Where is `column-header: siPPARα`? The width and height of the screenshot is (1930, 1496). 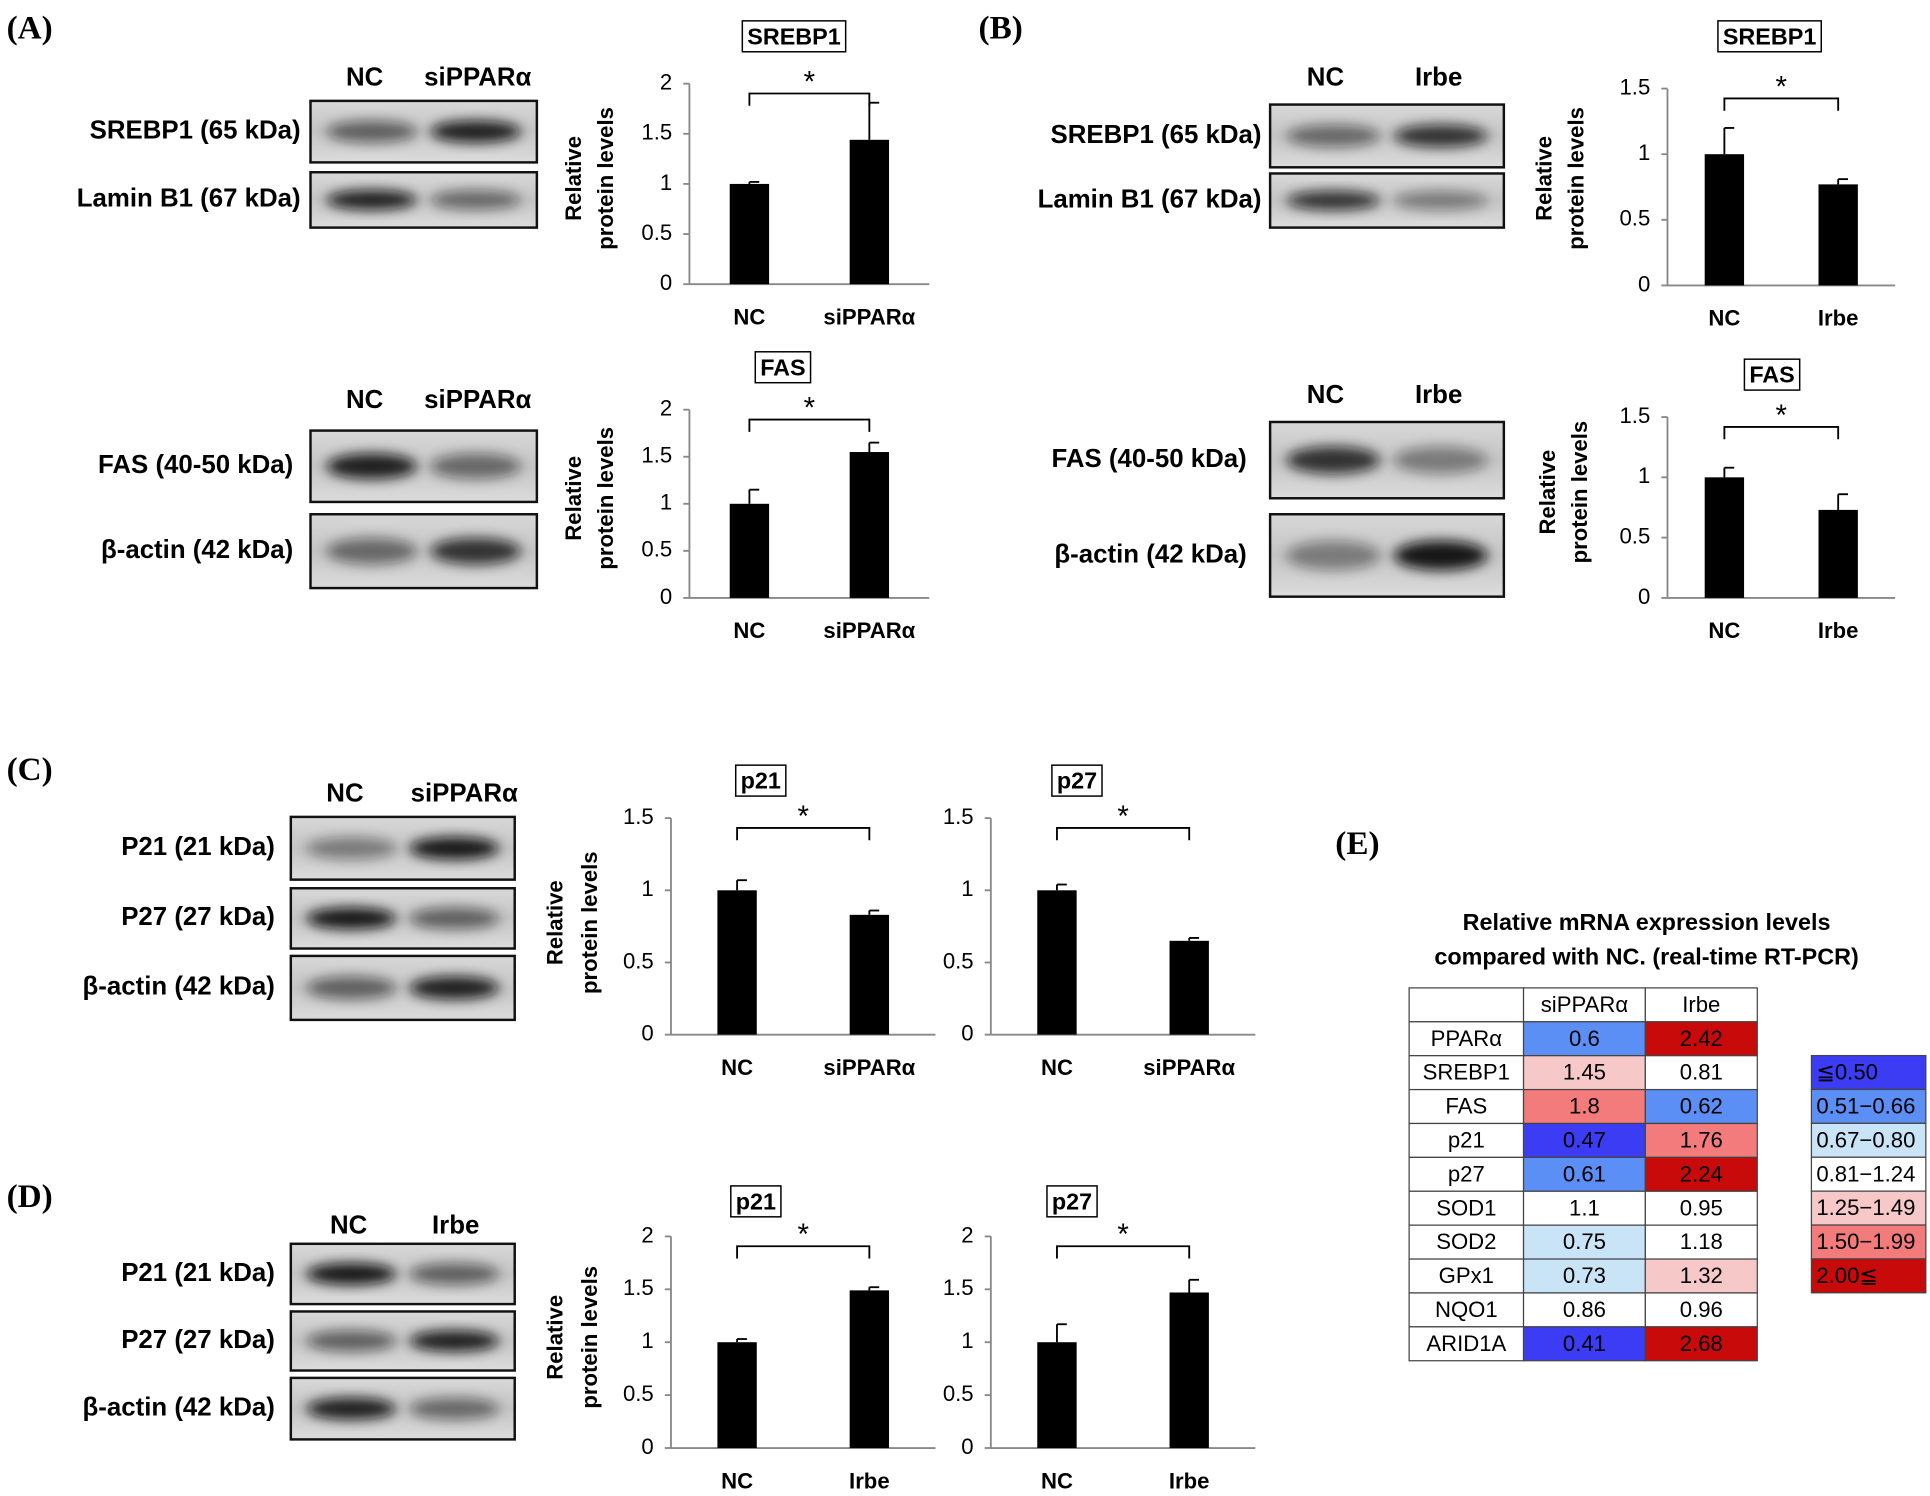 column-header: siPPARα is located at coordinates (1585, 1004).